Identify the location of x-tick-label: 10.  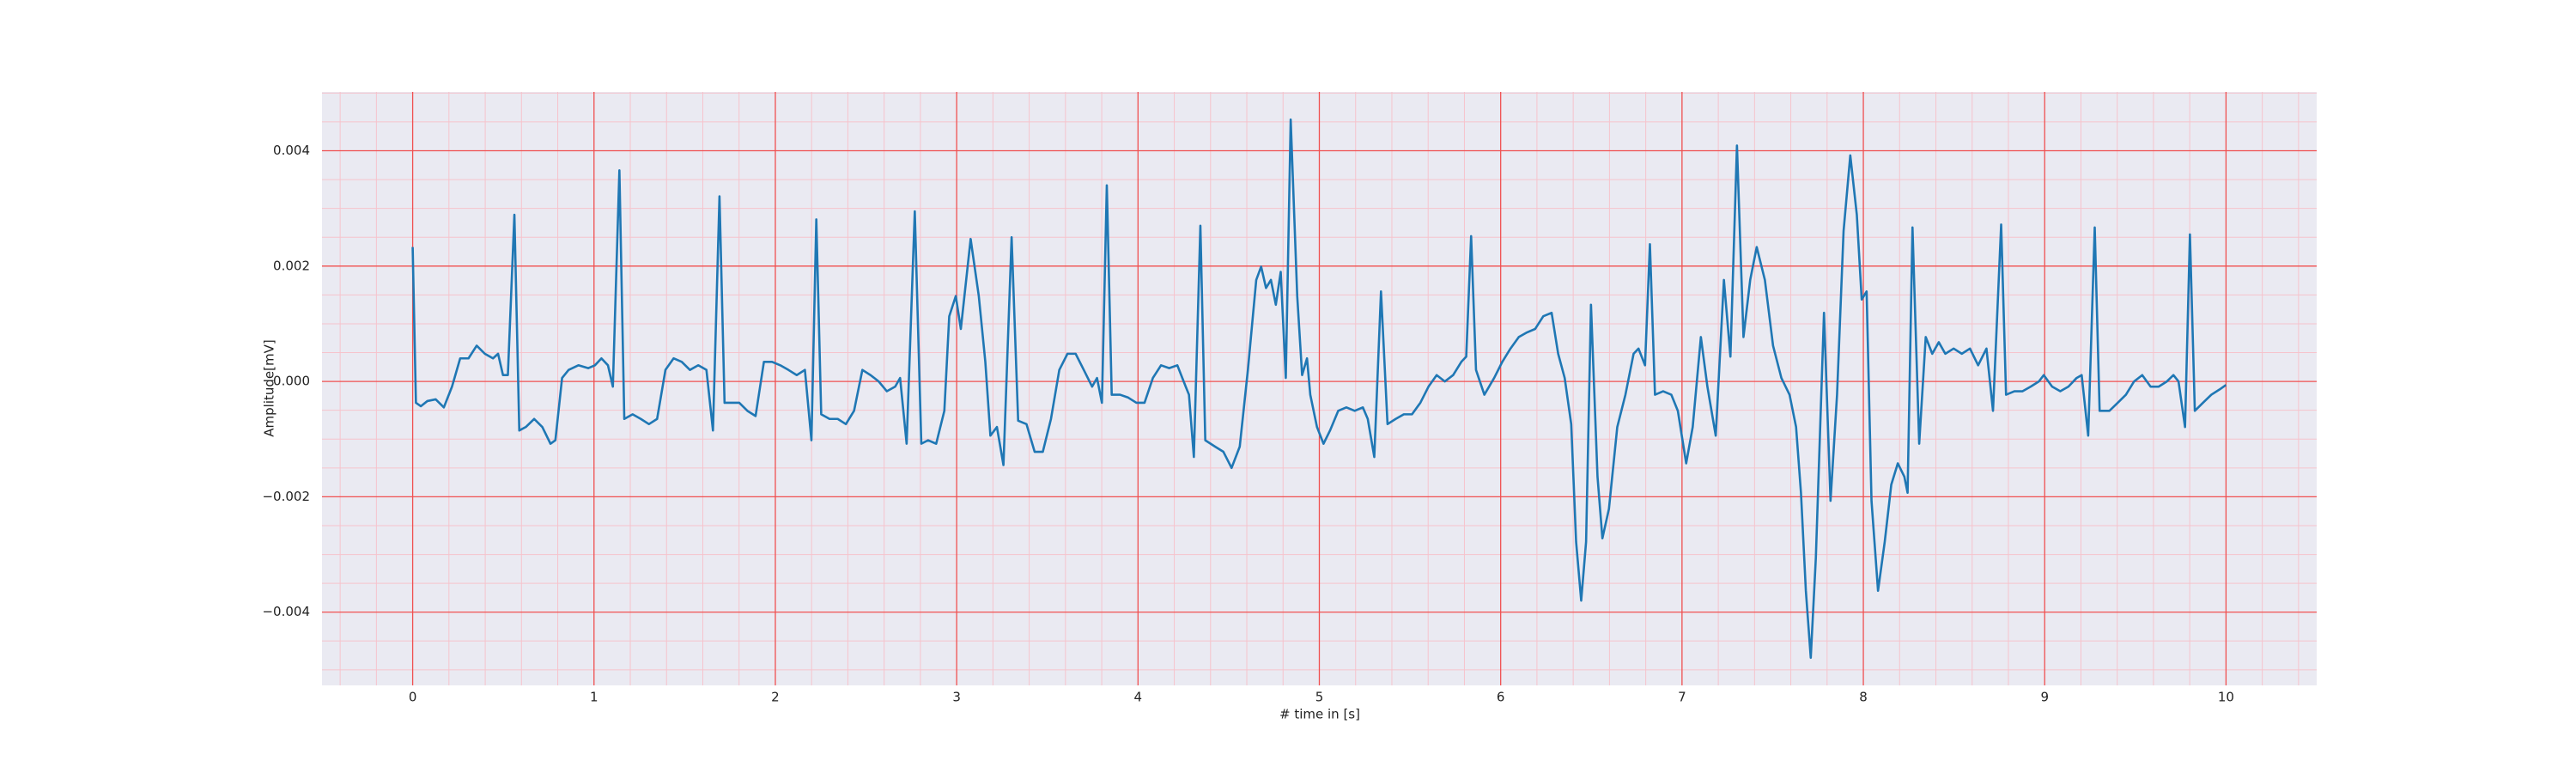
(2226, 697).